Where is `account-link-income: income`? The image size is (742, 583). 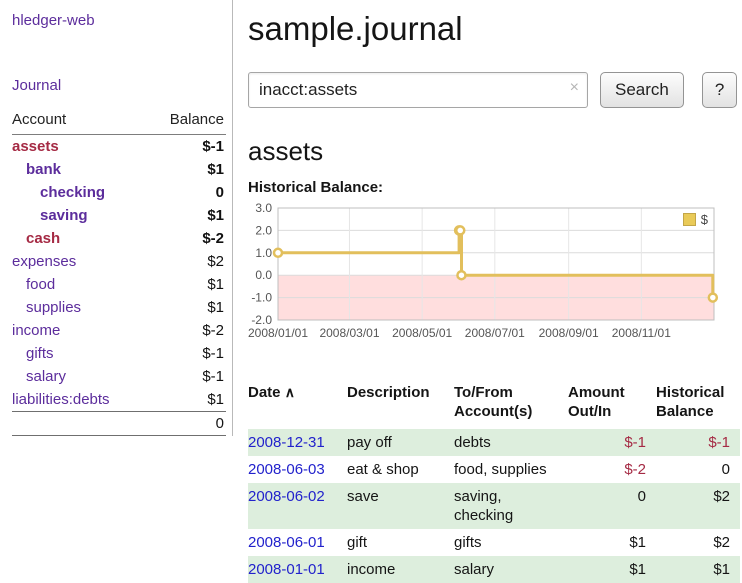 account-link-income: income is located at coordinates (36, 330).